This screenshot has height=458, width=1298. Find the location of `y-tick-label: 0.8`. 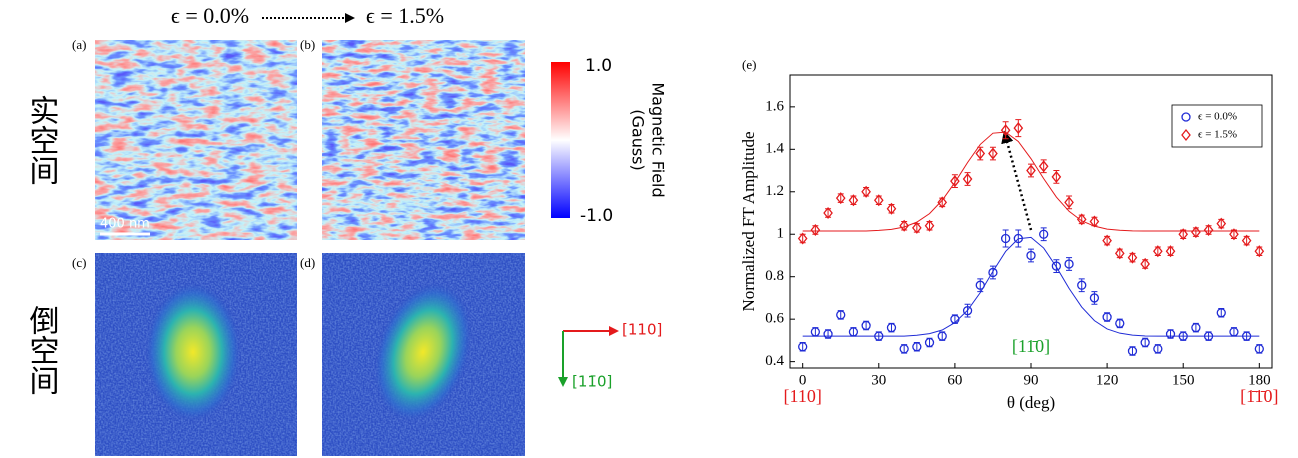

y-tick-label: 0.8 is located at coordinates (774, 276).